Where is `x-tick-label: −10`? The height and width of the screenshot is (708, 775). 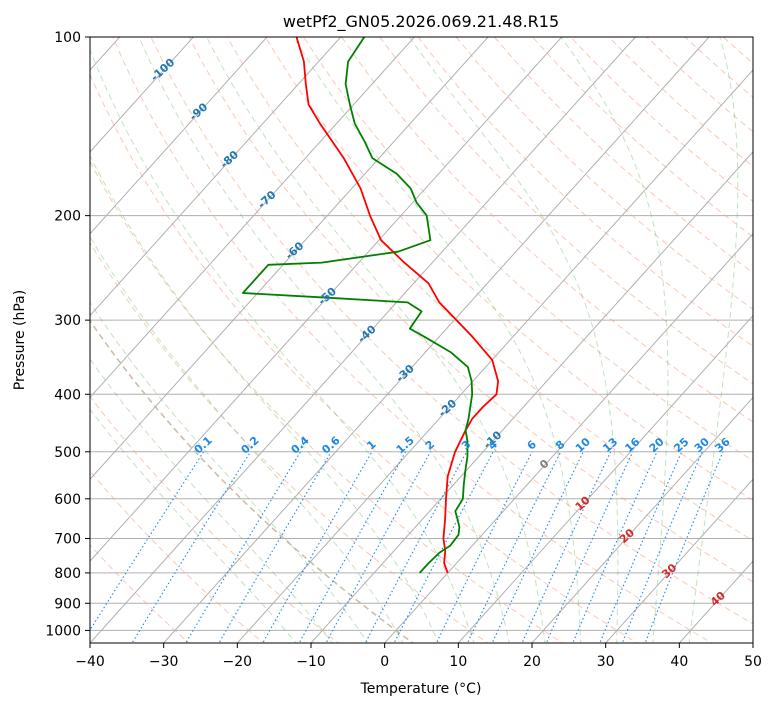
x-tick-label: −10 is located at coordinates (311, 662).